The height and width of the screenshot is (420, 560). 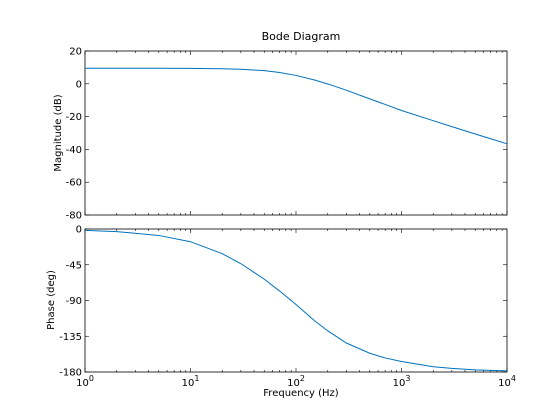 What do you see at coordinates (70, 337) in the screenshot?
I see `phase-y-tick-label: -135` at bounding box center [70, 337].